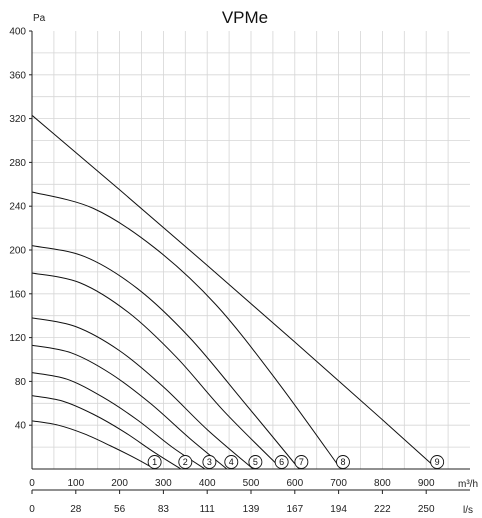 Image resolution: width=482 pixels, height=518 pixels. Describe the element at coordinates (281, 462) in the screenshot. I see `curve-marker-label-6: 6` at that location.